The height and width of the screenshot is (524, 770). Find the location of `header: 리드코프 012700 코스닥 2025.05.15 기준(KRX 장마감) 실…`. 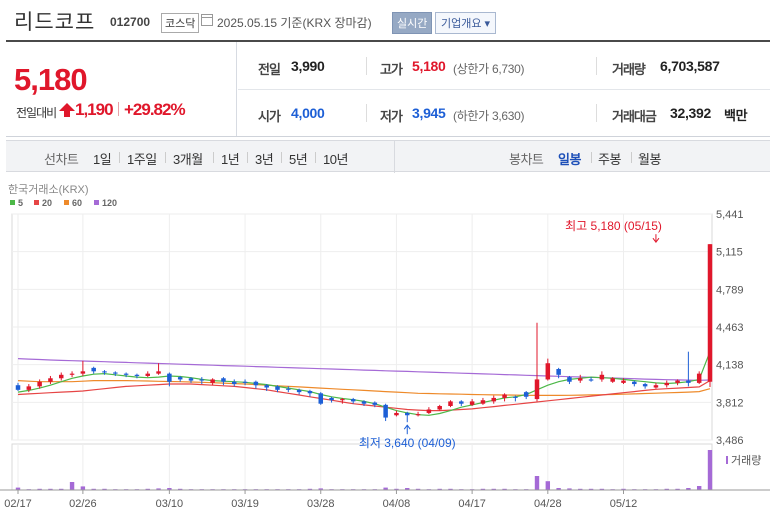

header: 리드코프 012700 코스닥 2025.05.15 기준(KRX 장마감) 실… is located at coordinates (385, 20).